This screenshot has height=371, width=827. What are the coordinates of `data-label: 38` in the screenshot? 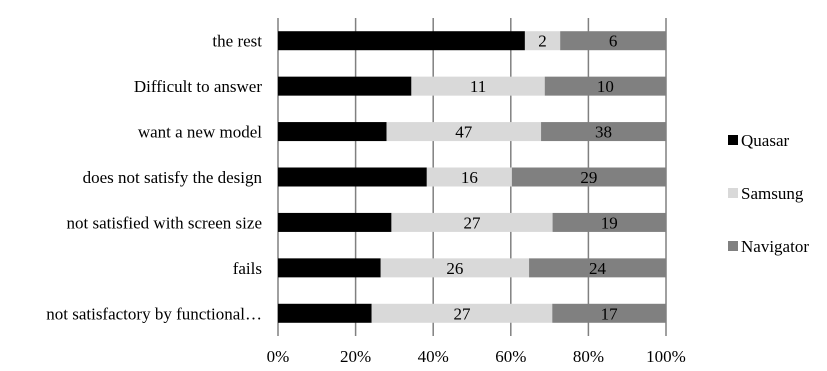 It's located at (603, 132).